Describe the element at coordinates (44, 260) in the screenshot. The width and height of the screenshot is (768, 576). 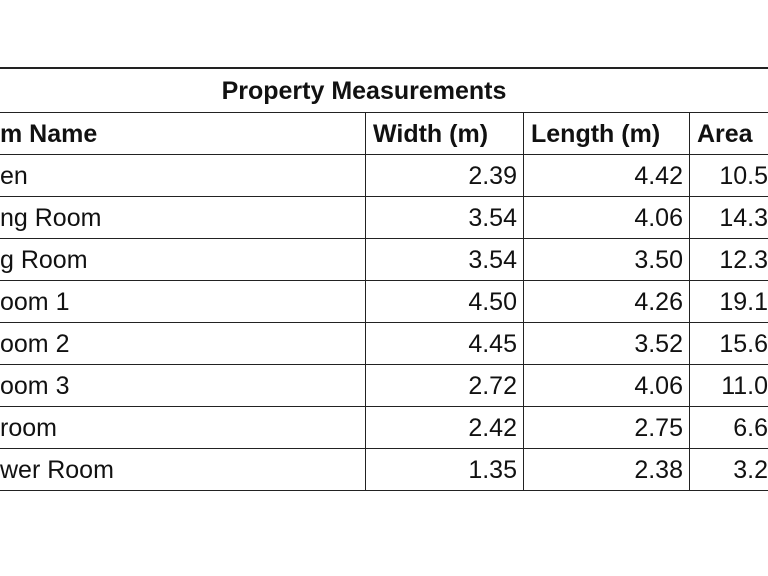
I see `room-name: g Room` at that location.